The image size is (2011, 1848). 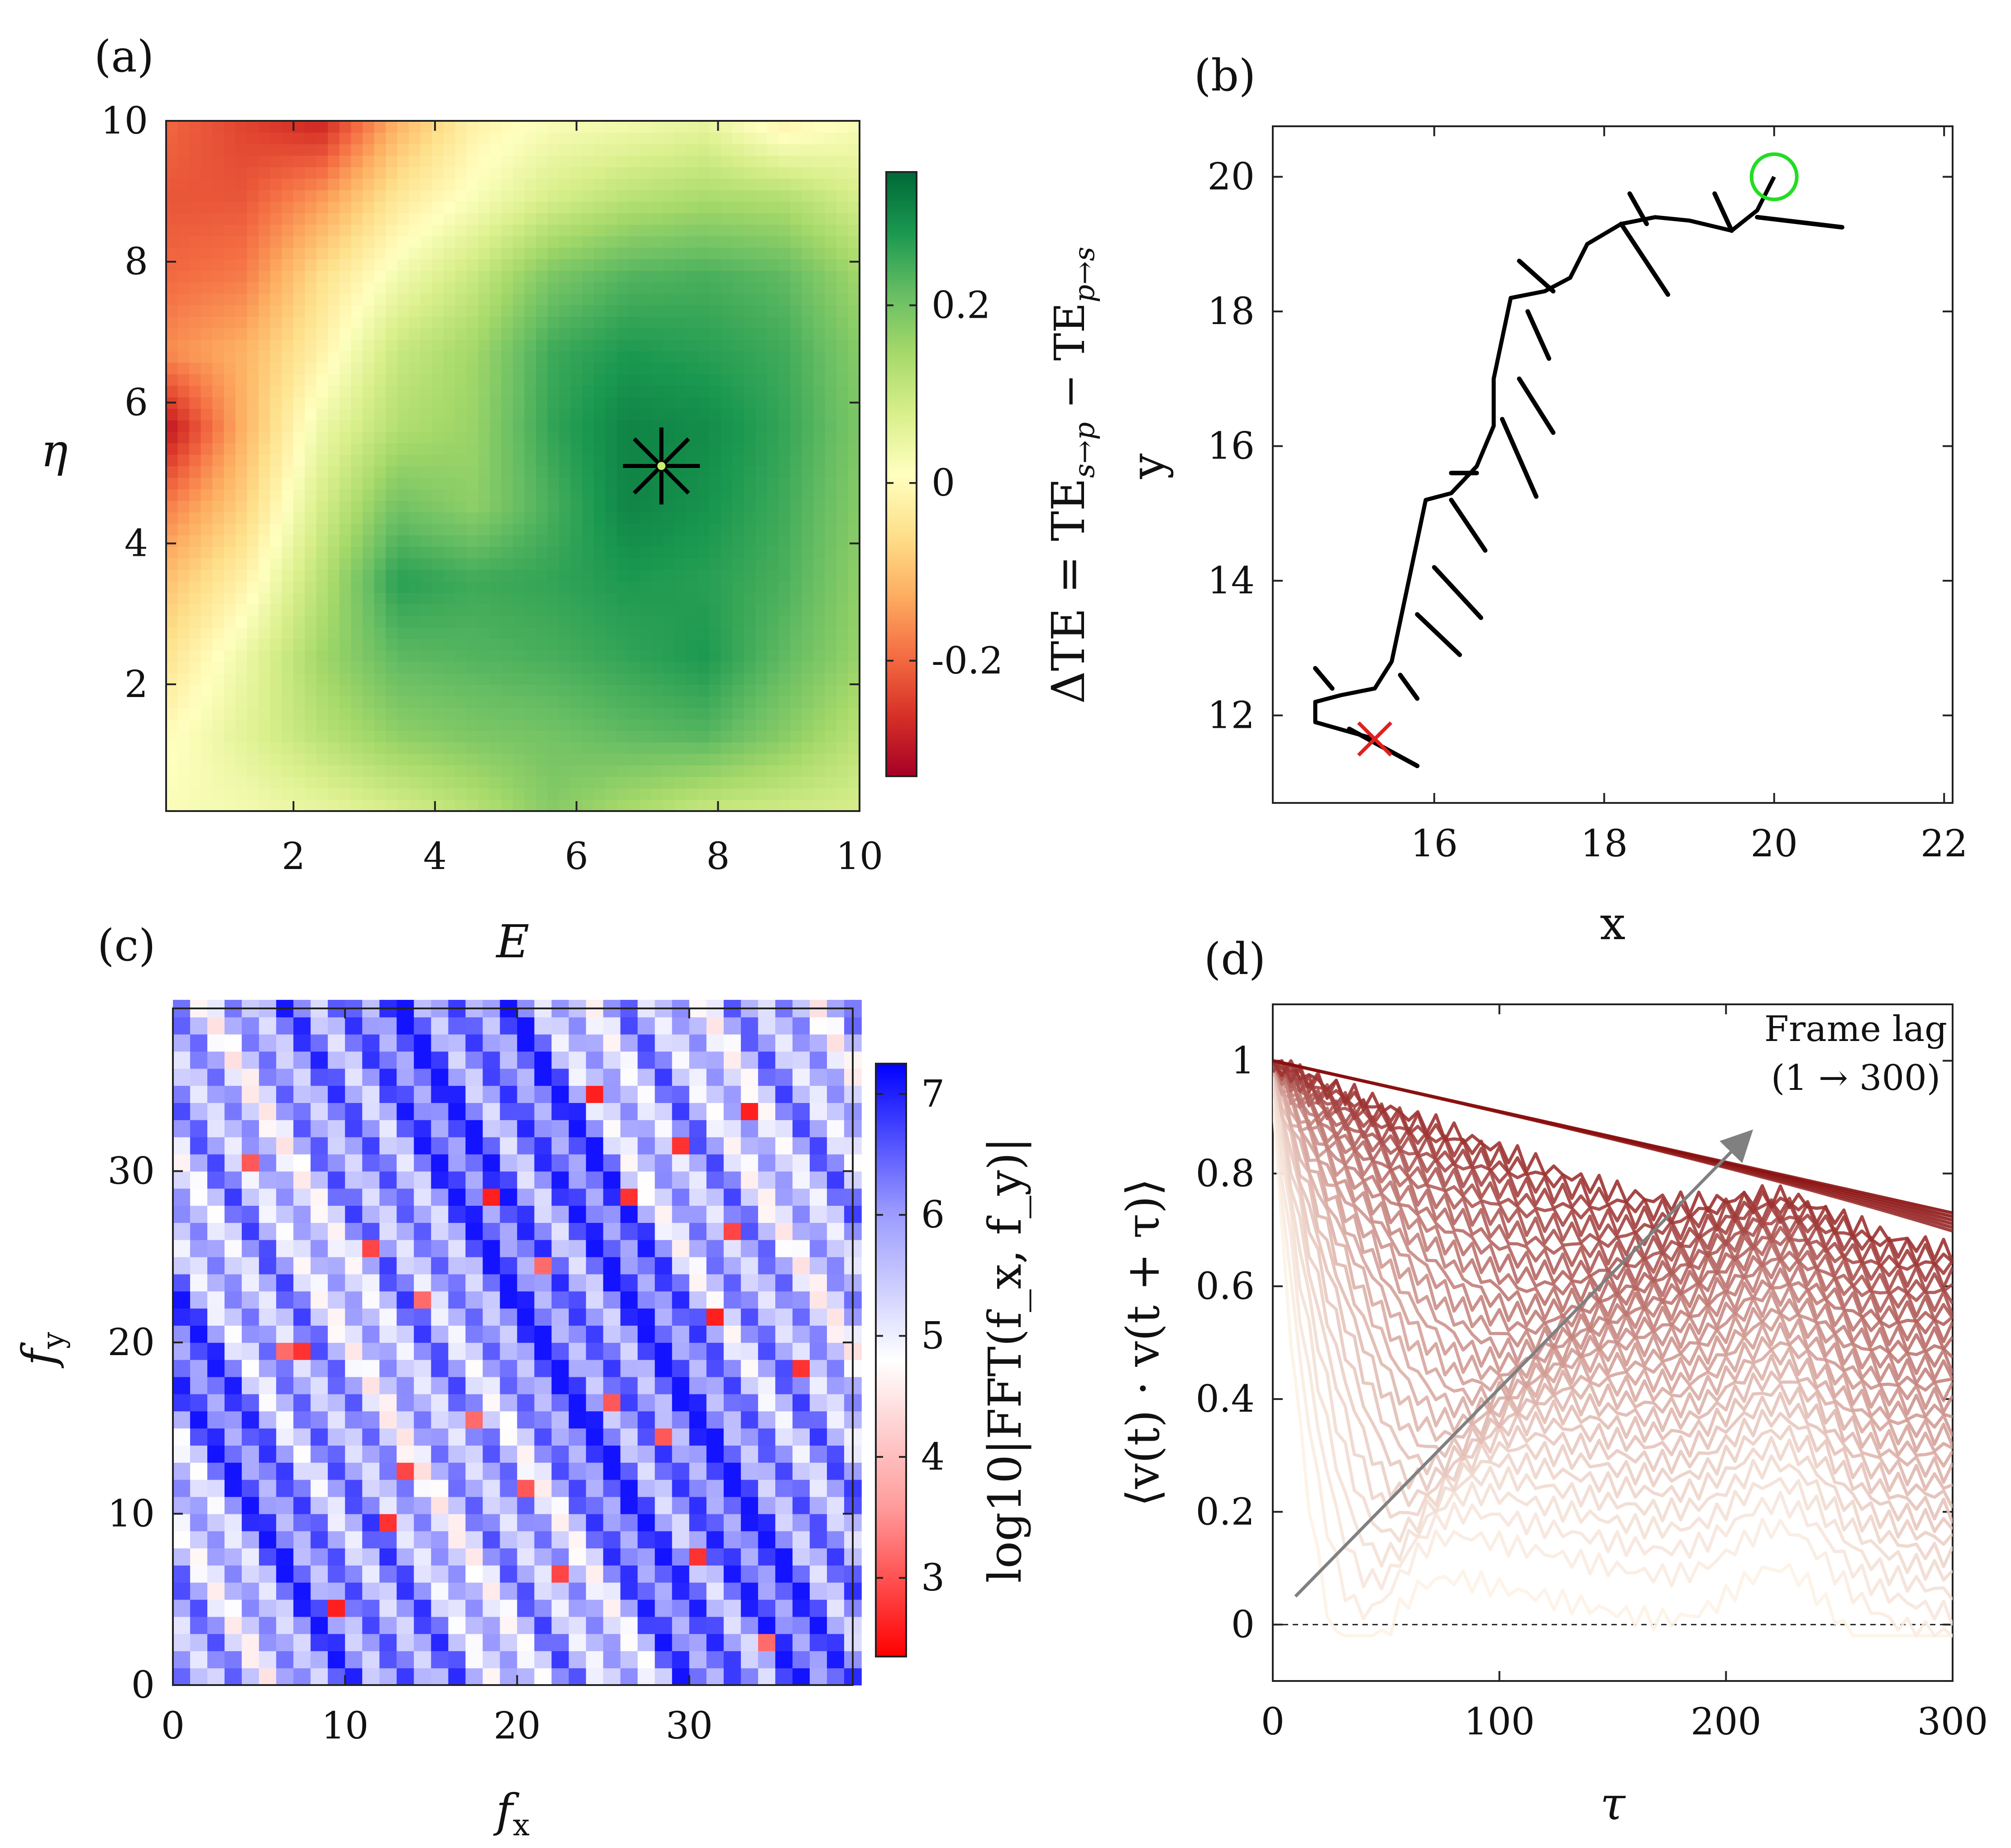 I want to click on panel-a-ylabel: η, so click(x=55, y=450).